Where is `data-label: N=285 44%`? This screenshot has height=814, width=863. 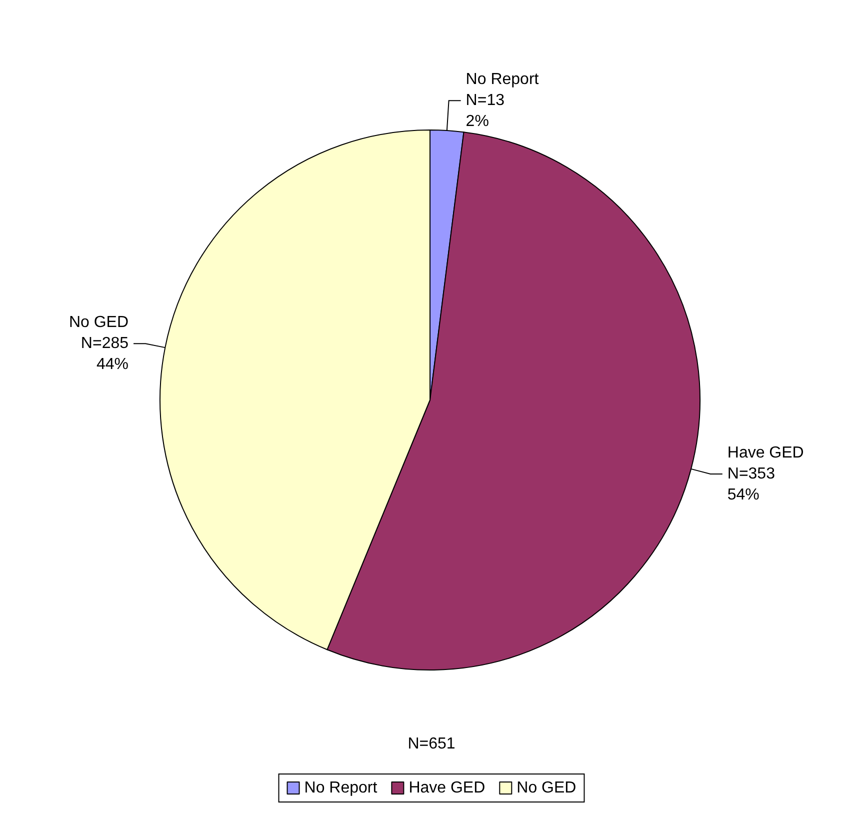
data-label: N=285 44% is located at coordinates (104, 354).